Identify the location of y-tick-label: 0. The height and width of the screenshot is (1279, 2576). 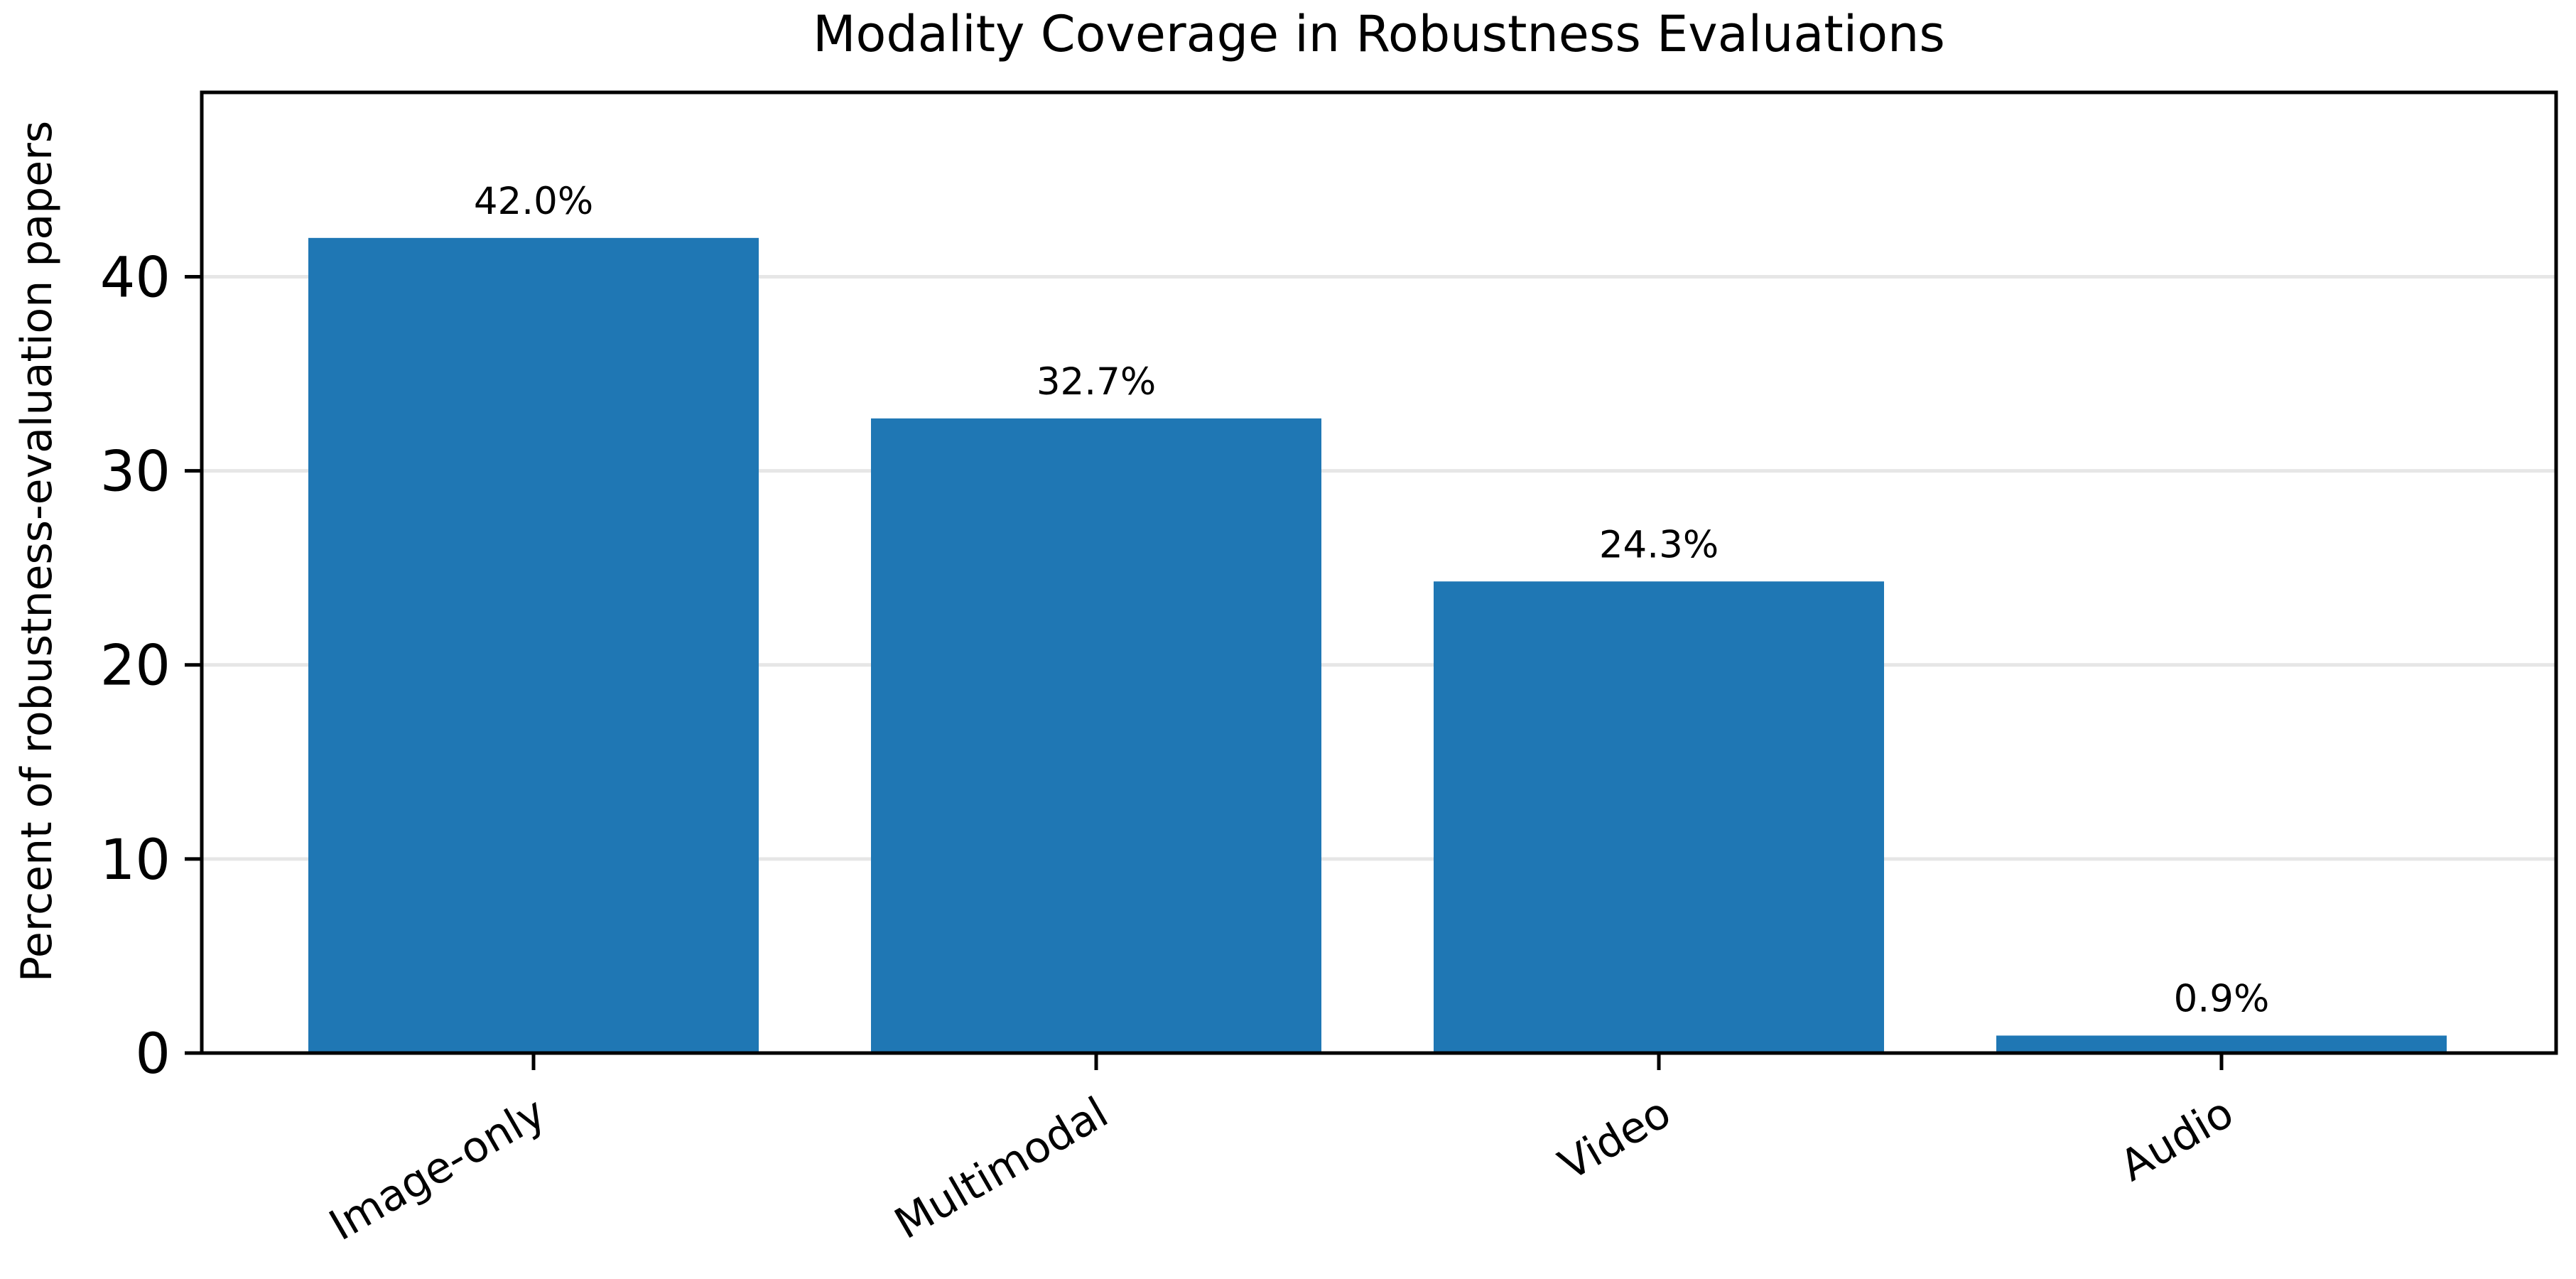
(153, 1054).